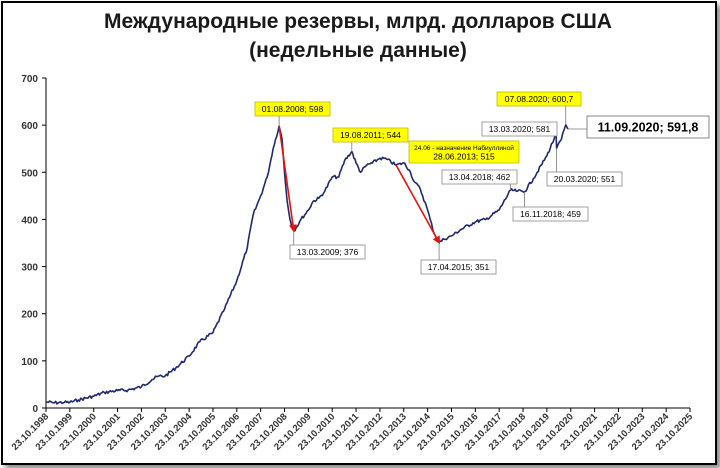 The height and width of the screenshot is (468, 720). Describe the element at coordinates (464, 157) in the screenshot. I see `annotation-label-line: 28.06.2013; 515` at that location.